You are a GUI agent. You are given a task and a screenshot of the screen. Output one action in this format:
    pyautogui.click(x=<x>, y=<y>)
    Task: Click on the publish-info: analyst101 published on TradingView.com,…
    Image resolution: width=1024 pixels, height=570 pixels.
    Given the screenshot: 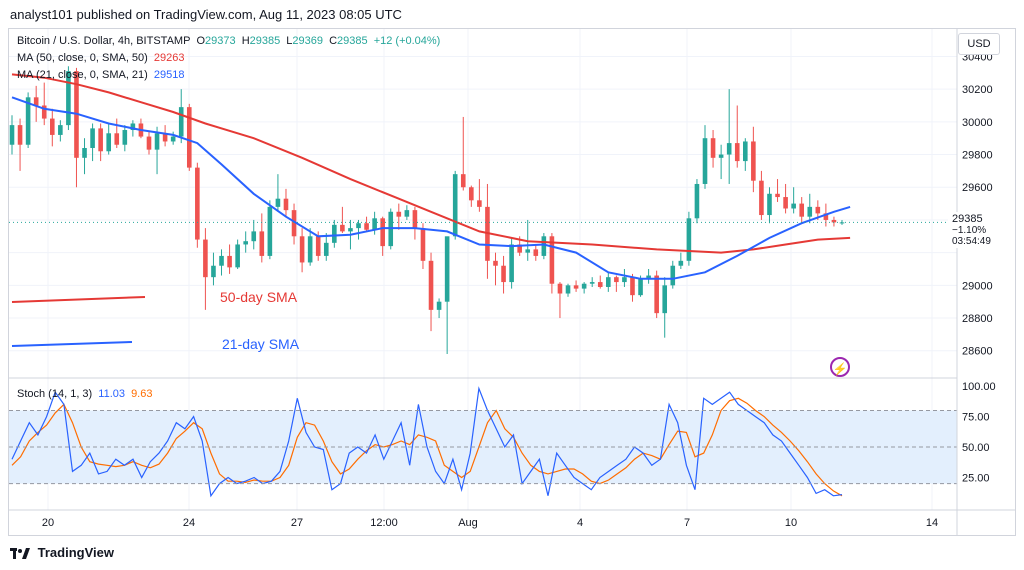 What is the action you would take?
    pyautogui.click(x=206, y=14)
    